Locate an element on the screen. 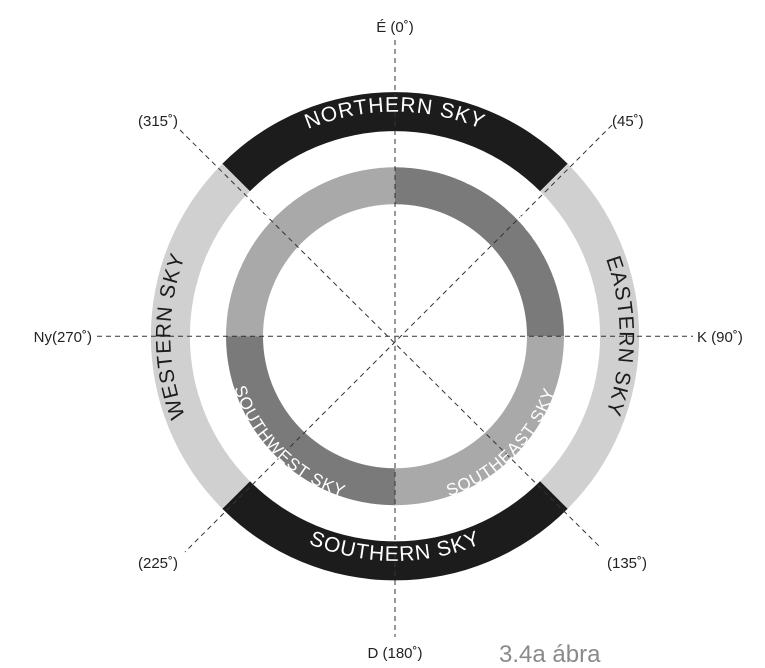 The width and height of the screenshot is (765, 668). outer-segment-northern is located at coordinates (395, 142).